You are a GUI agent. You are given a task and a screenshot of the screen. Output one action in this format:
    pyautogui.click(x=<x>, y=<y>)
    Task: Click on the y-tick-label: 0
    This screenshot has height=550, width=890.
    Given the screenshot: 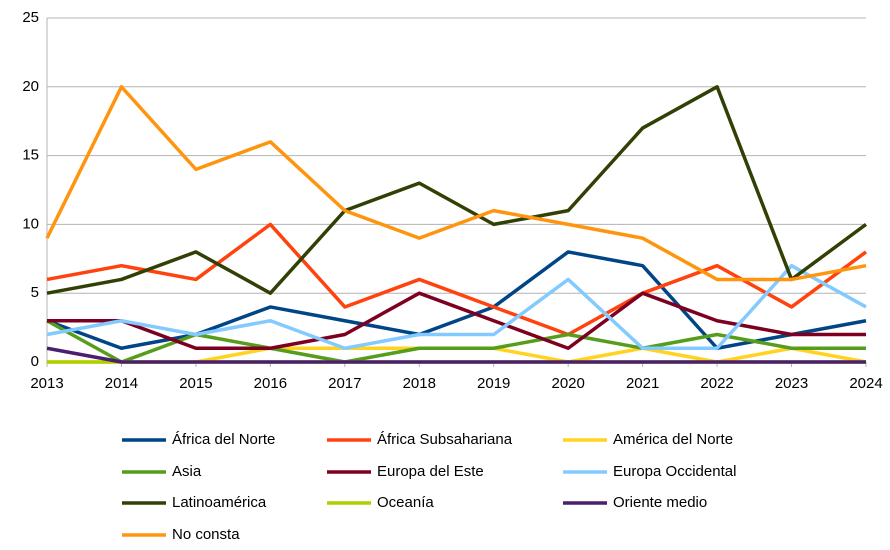 What is the action you would take?
    pyautogui.click(x=35, y=361)
    